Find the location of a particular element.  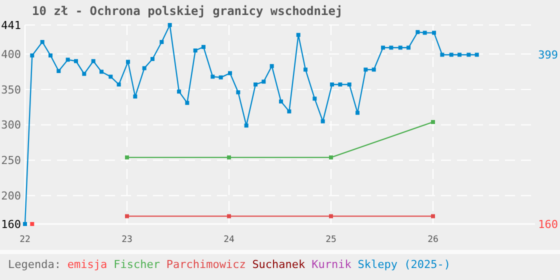

y-tick-label: 250 is located at coordinates (11, 161).